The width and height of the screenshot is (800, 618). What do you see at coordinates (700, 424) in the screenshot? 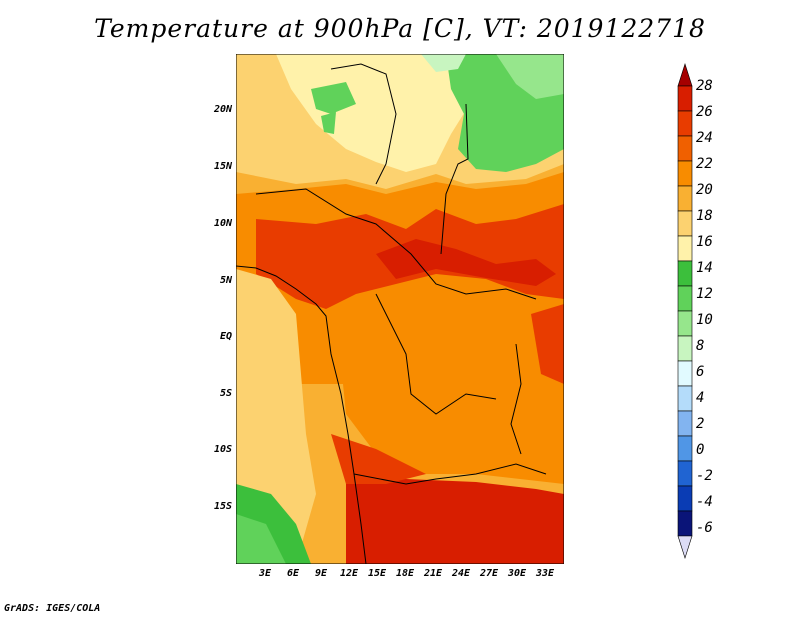
I see `colorbar-label: 2` at bounding box center [700, 424].